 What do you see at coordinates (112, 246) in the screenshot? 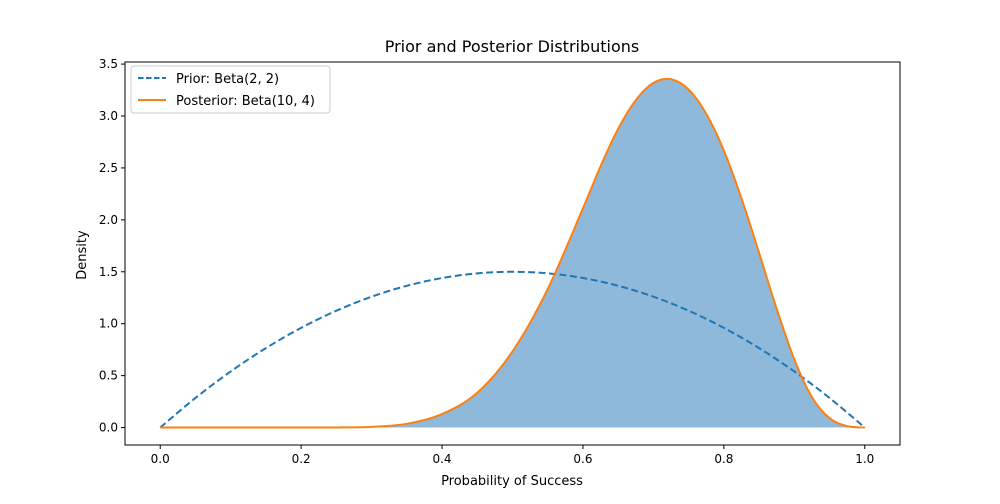
I see `y-axis-ticks: 0.0 0.5 1.0 1.5 2.0 2.5 3.0 3.5` at bounding box center [112, 246].